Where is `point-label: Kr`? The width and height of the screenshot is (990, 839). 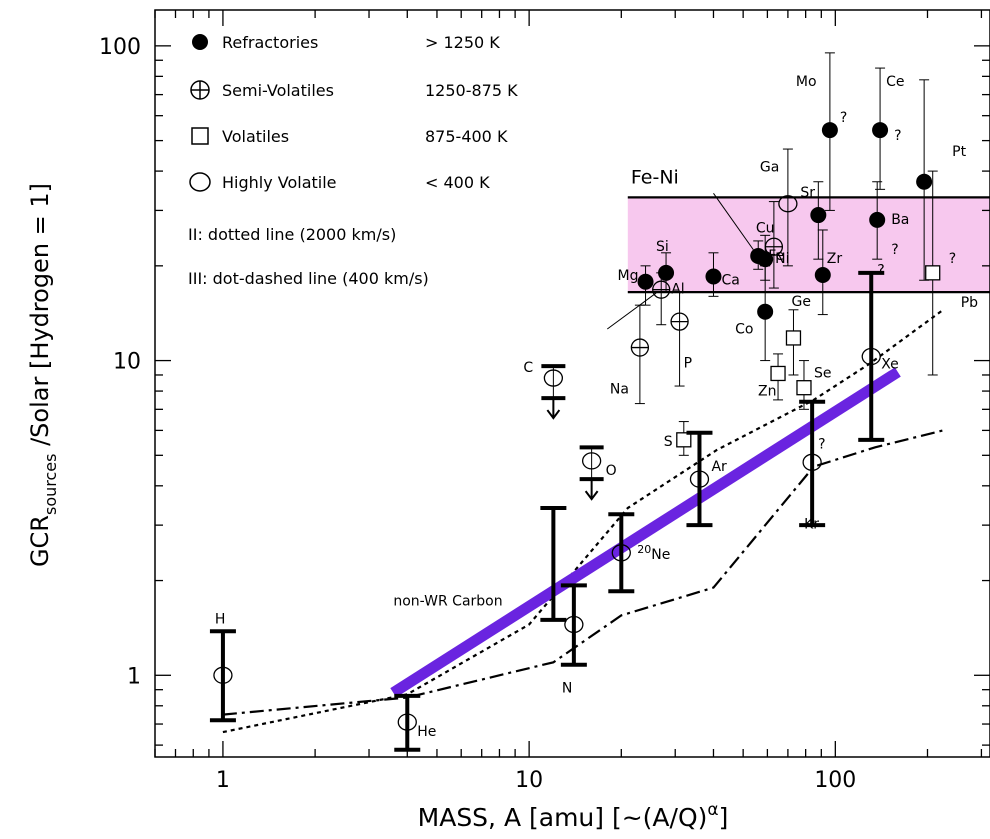
point-label: Kr is located at coordinates (811, 524).